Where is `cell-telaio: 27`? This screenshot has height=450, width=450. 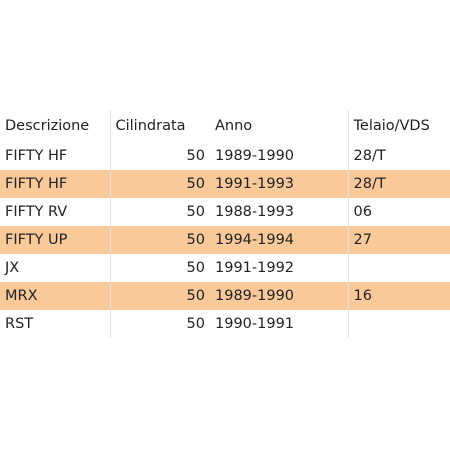
cell-telaio: 27 is located at coordinates (398, 240).